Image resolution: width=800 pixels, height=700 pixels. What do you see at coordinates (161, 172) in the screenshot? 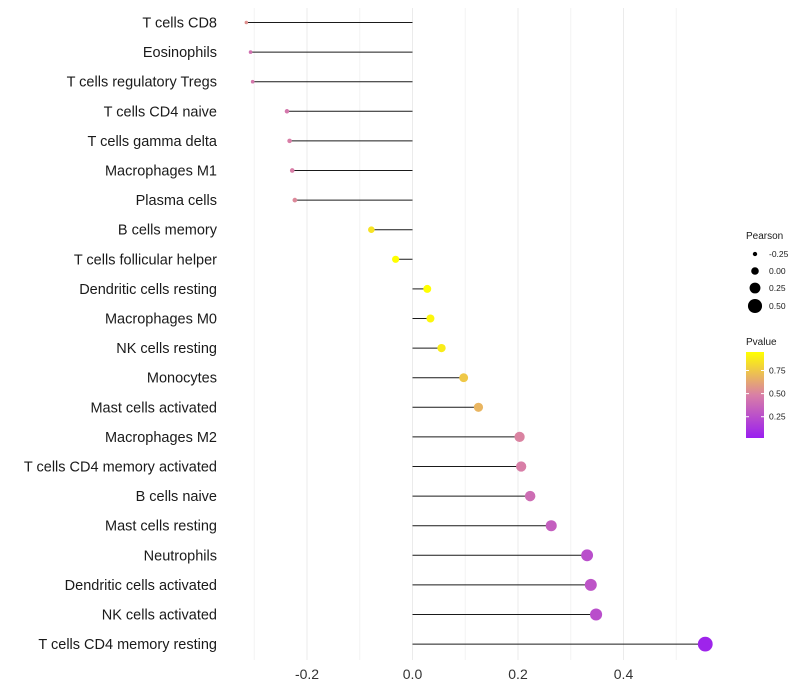
I see `category-label: Macrophages M1` at bounding box center [161, 172].